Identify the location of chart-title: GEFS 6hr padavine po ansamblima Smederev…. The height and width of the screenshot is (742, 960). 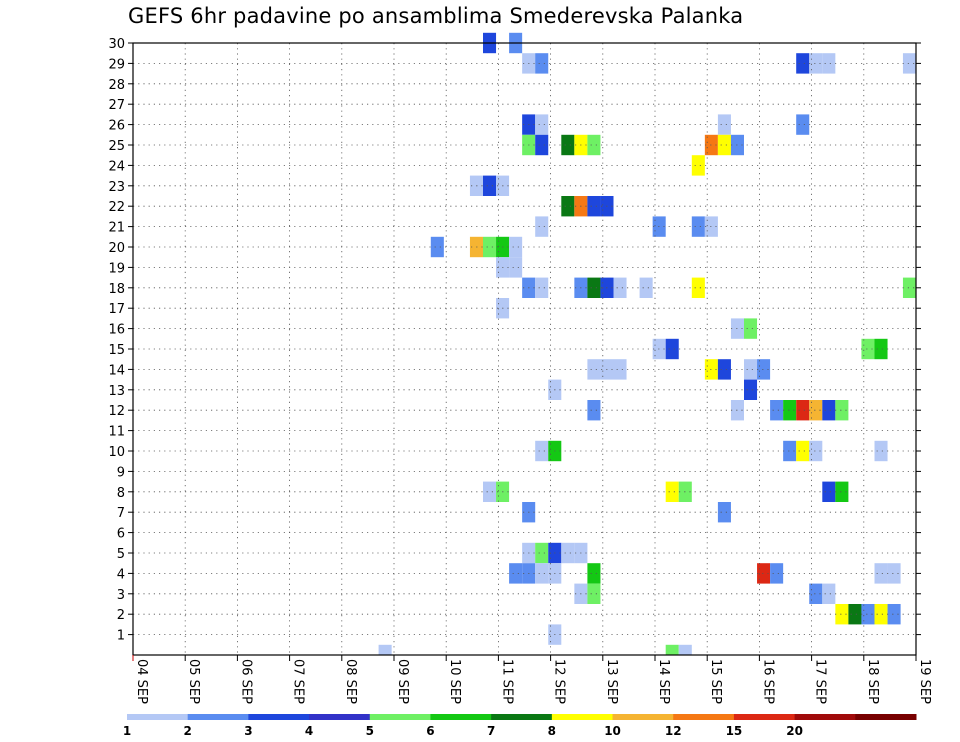
(436, 16).